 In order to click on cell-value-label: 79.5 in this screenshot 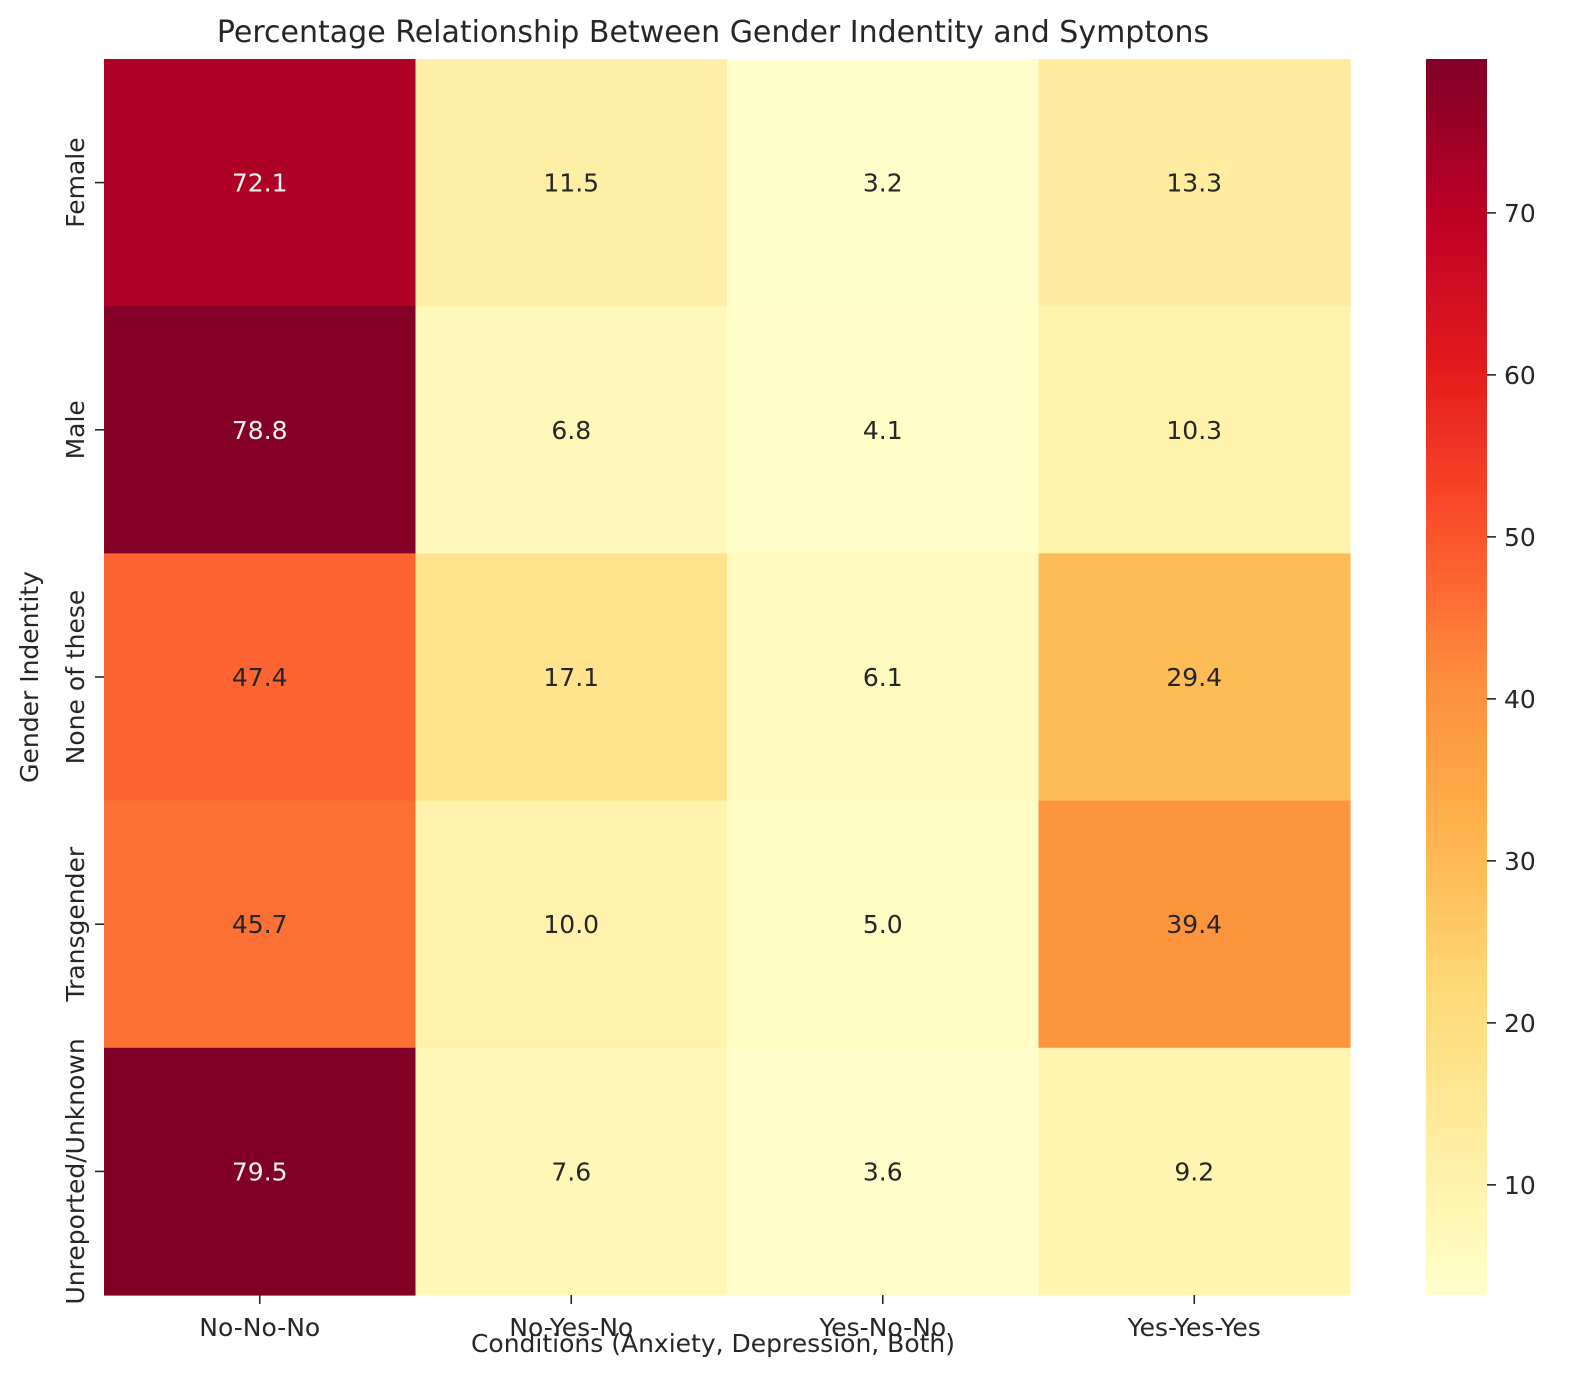, I will do `click(260, 1171)`.